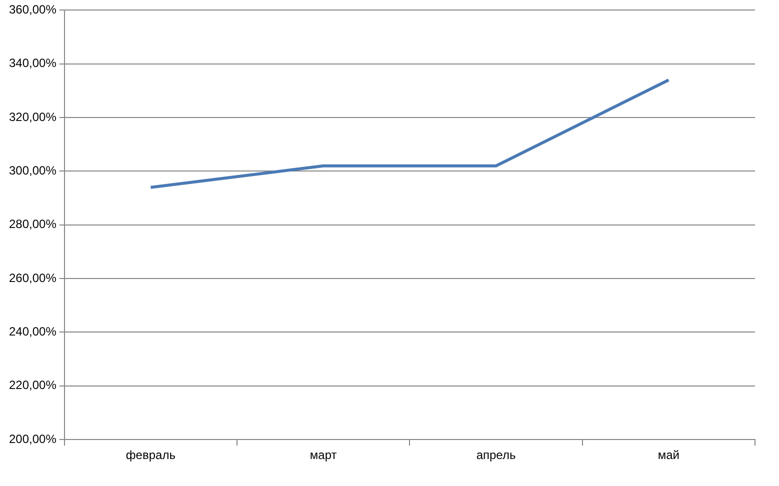 This screenshot has height=486, width=779. I want to click on y-tick-label: 220,00%, so click(33, 385).